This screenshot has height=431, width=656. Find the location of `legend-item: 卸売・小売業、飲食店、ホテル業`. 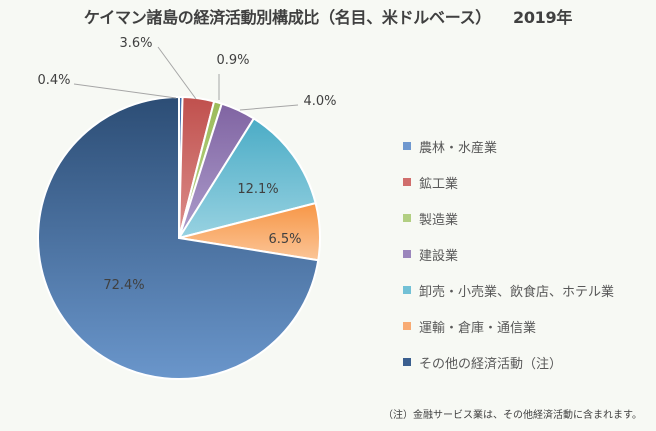

legend-item: 卸売・小売業、飲食店、ホテル業 is located at coordinates (508, 290).